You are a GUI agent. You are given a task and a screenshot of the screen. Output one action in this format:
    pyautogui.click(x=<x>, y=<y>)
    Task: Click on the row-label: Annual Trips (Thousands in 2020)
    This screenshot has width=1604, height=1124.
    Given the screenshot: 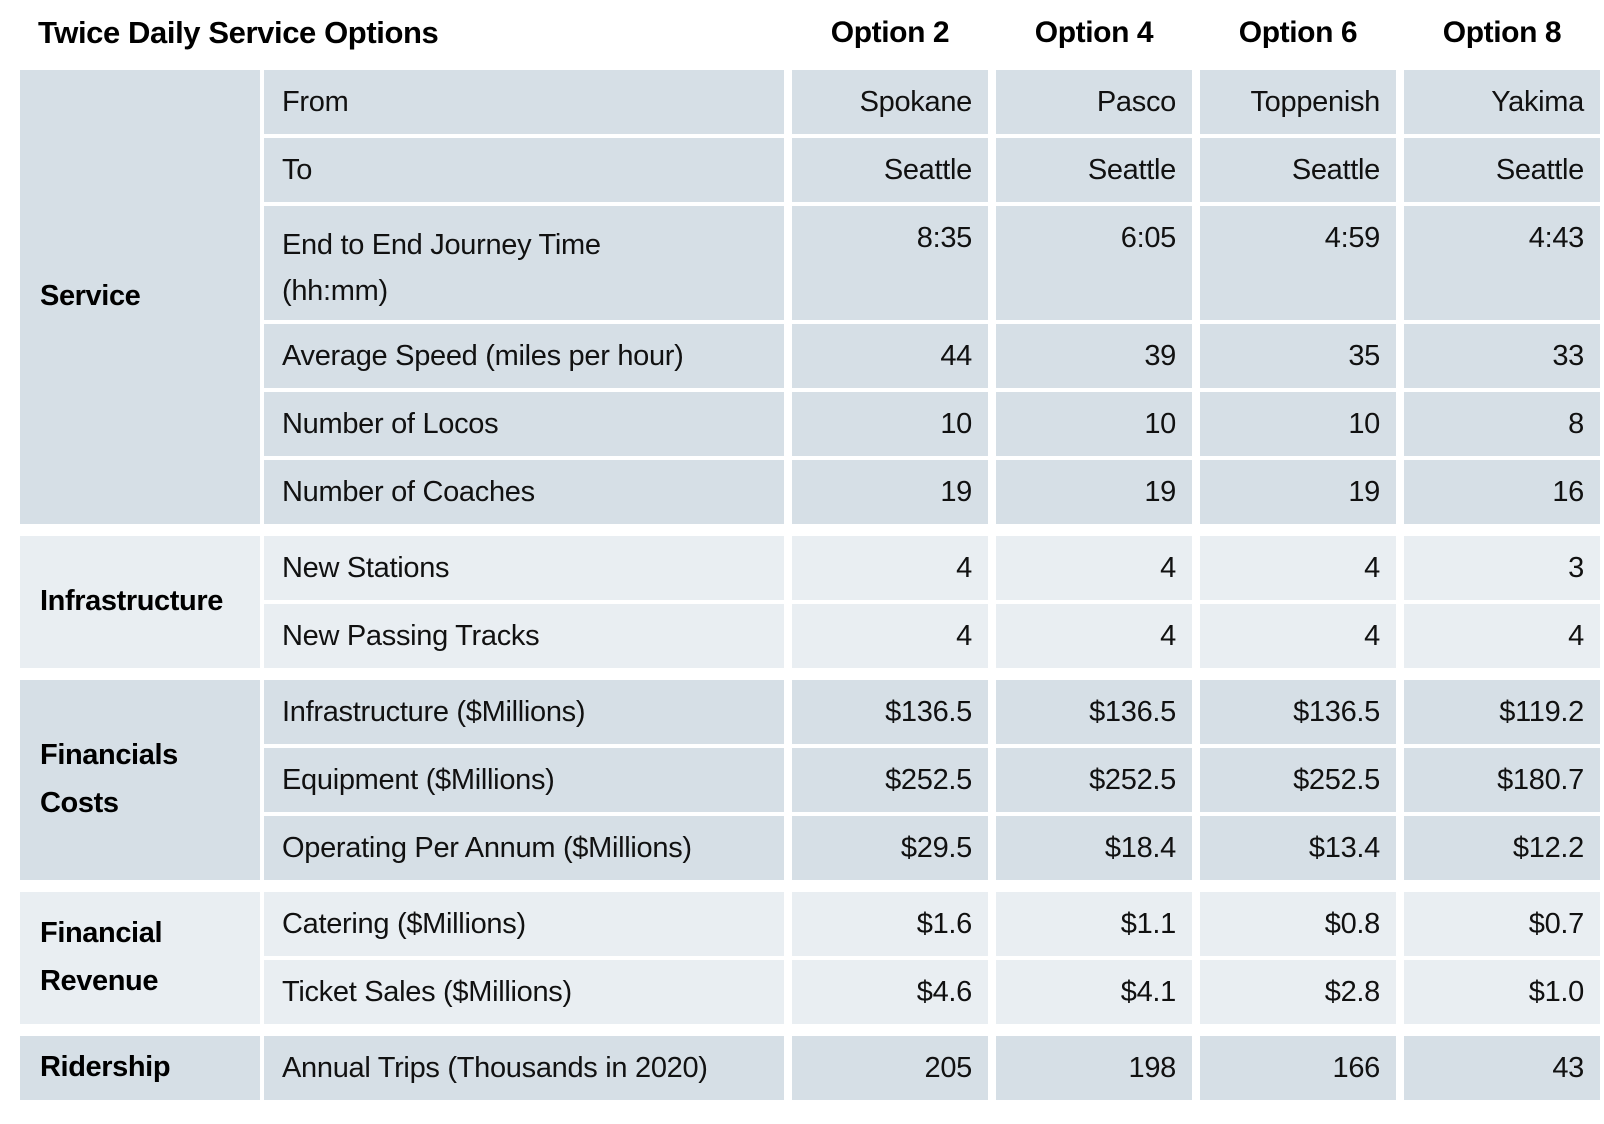 What is the action you would take?
    pyautogui.click(x=495, y=1067)
    